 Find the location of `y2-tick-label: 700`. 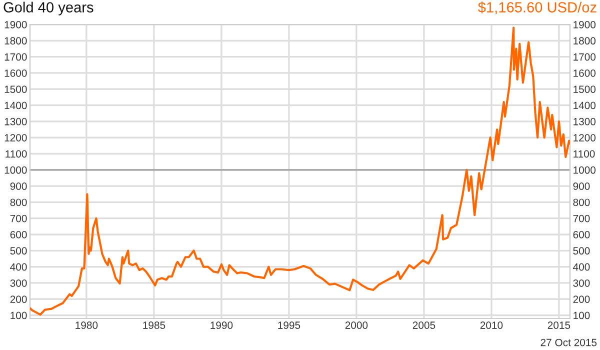

y2-tick-label: 700 is located at coordinates (581, 218).